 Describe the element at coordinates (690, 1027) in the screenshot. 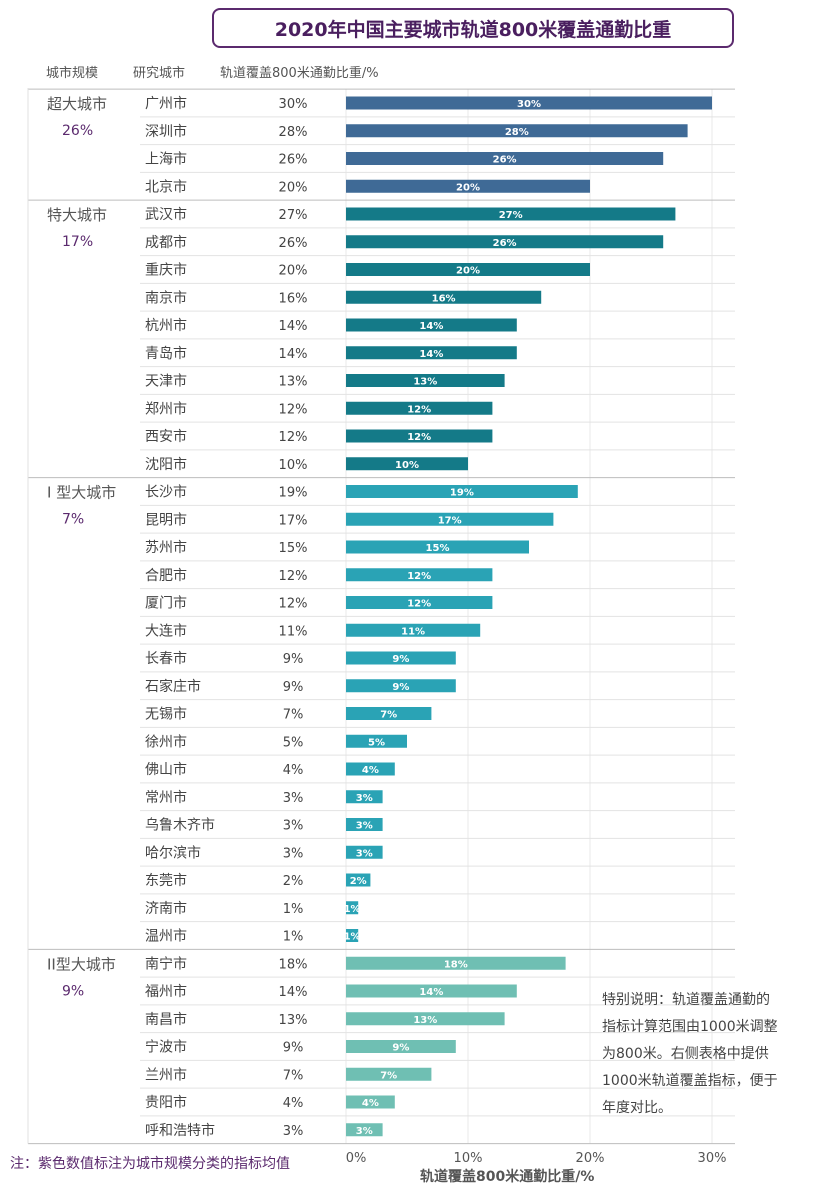

I see `note-line: 指标计算范围由1000米调整` at that location.